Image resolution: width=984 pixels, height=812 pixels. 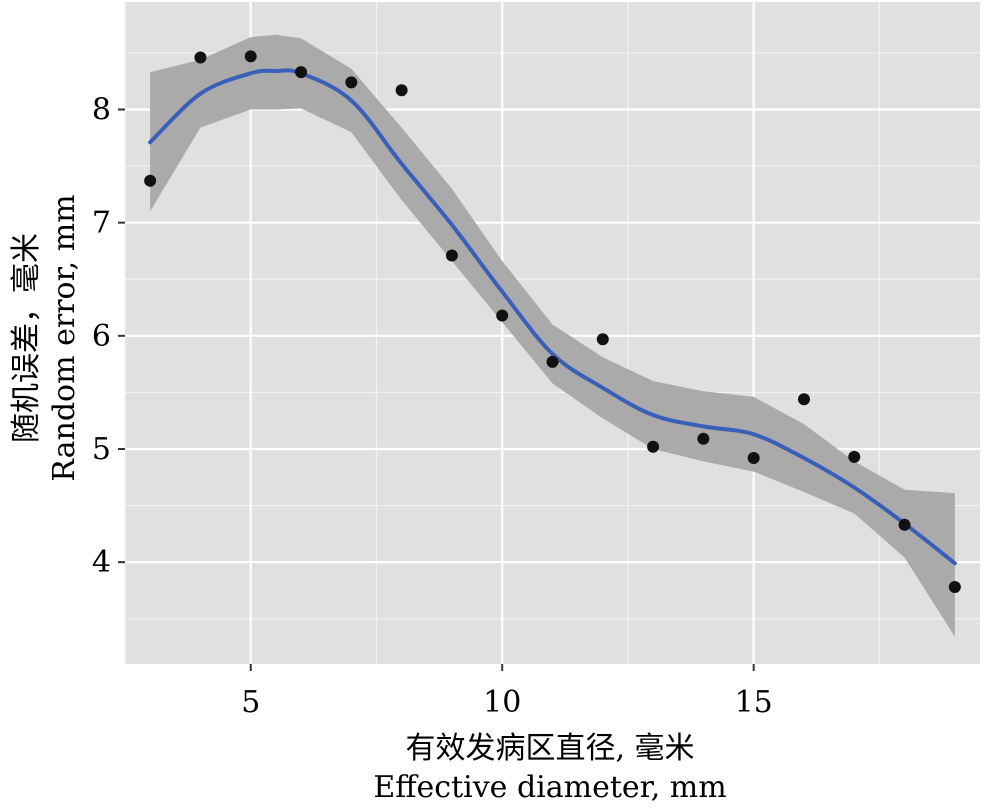 I want to click on y-axis: 4 5 6 7 8, so click(x=108, y=336).